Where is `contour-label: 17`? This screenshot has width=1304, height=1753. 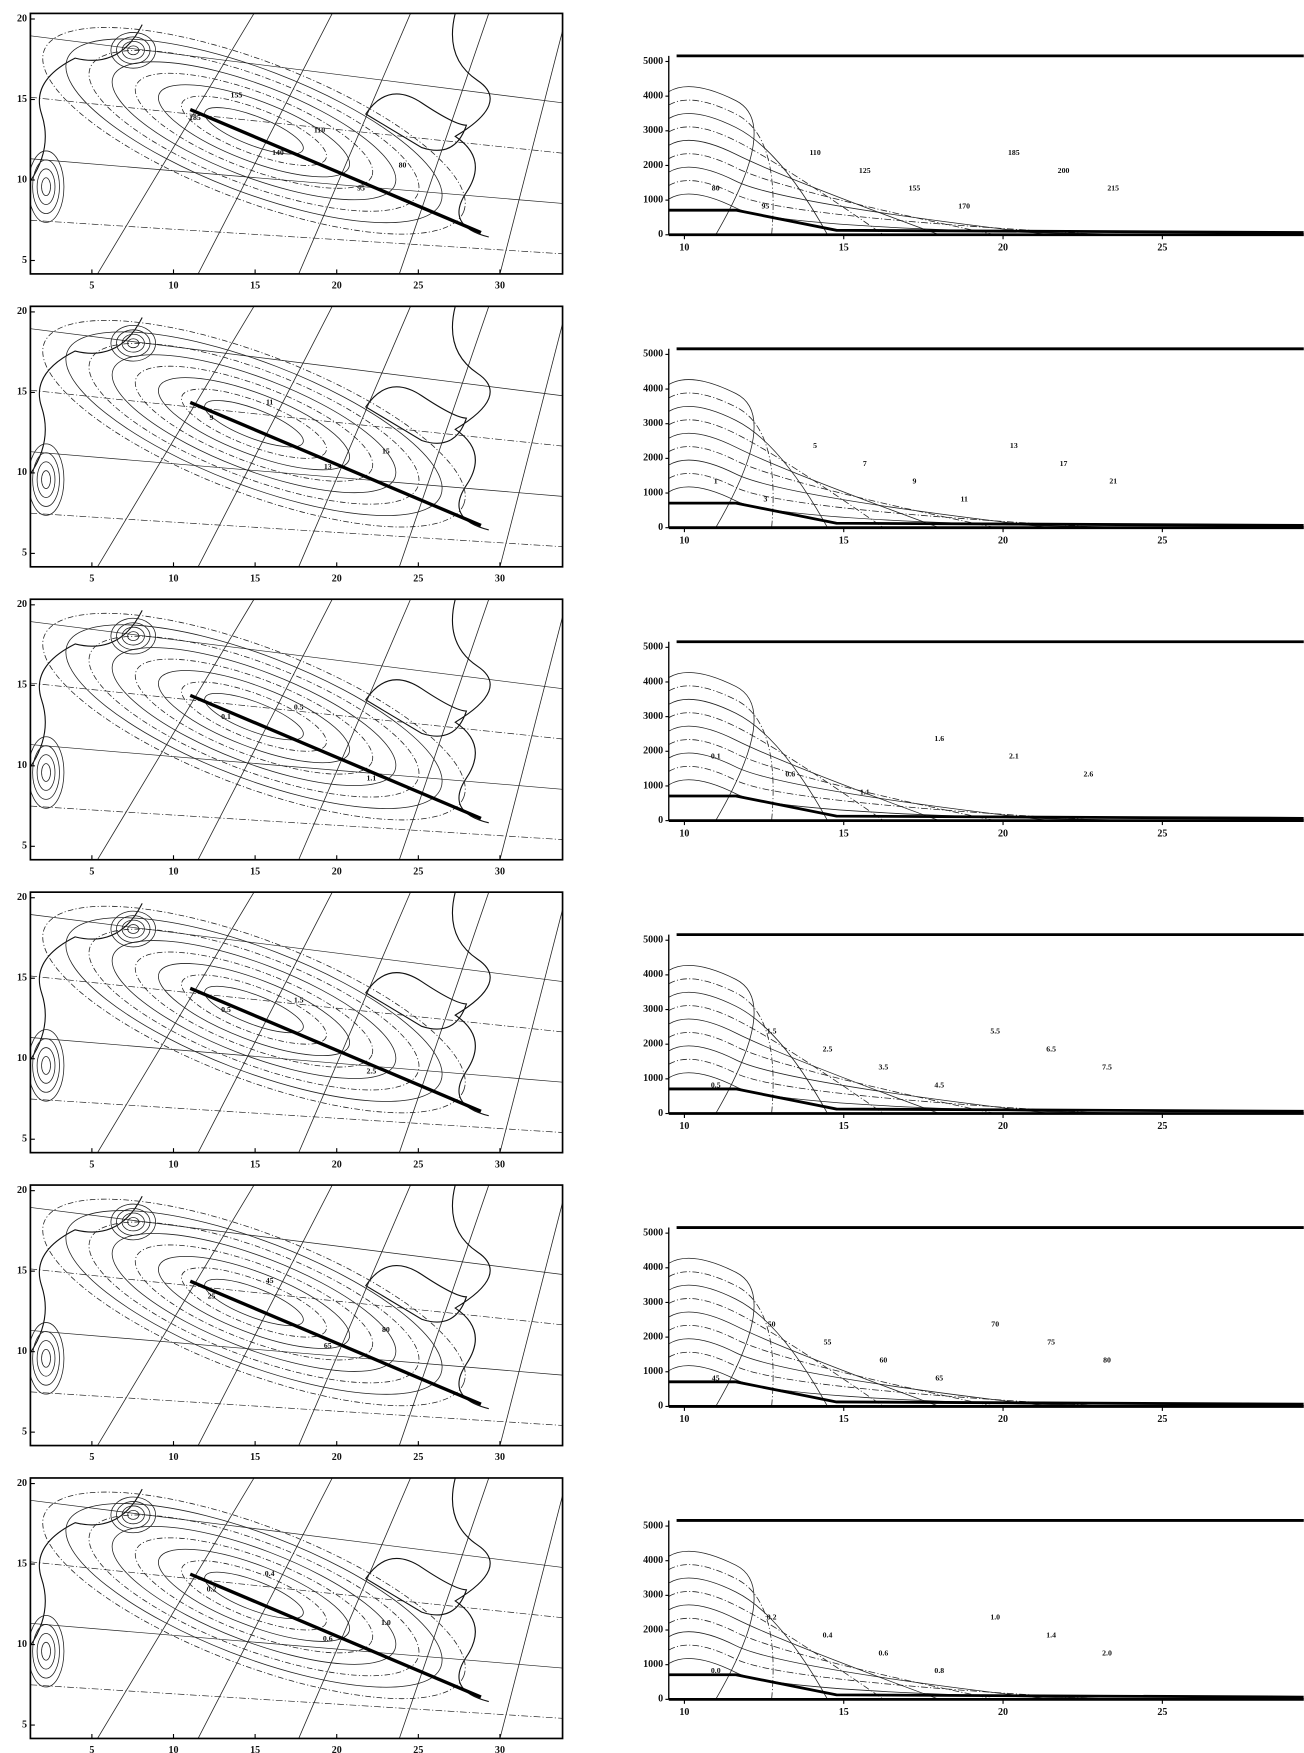
contour-label: 17 is located at coordinates (1064, 463).